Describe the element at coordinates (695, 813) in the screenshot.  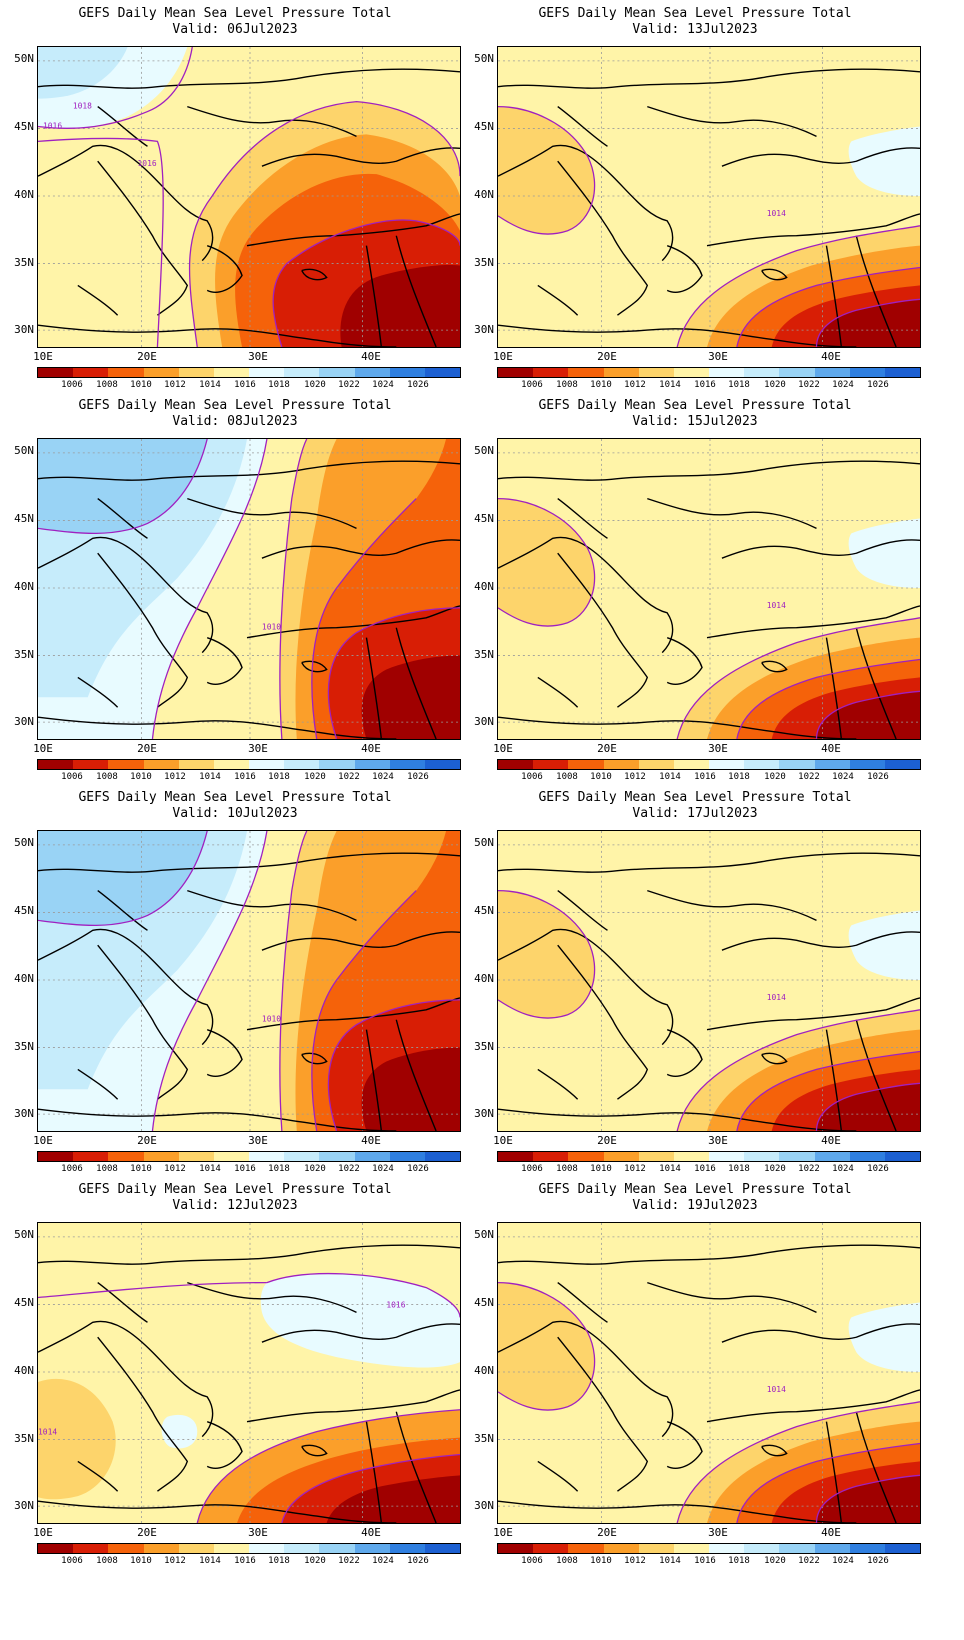
I see `panel-valid-date: Valid: 17Jul2023` at that location.